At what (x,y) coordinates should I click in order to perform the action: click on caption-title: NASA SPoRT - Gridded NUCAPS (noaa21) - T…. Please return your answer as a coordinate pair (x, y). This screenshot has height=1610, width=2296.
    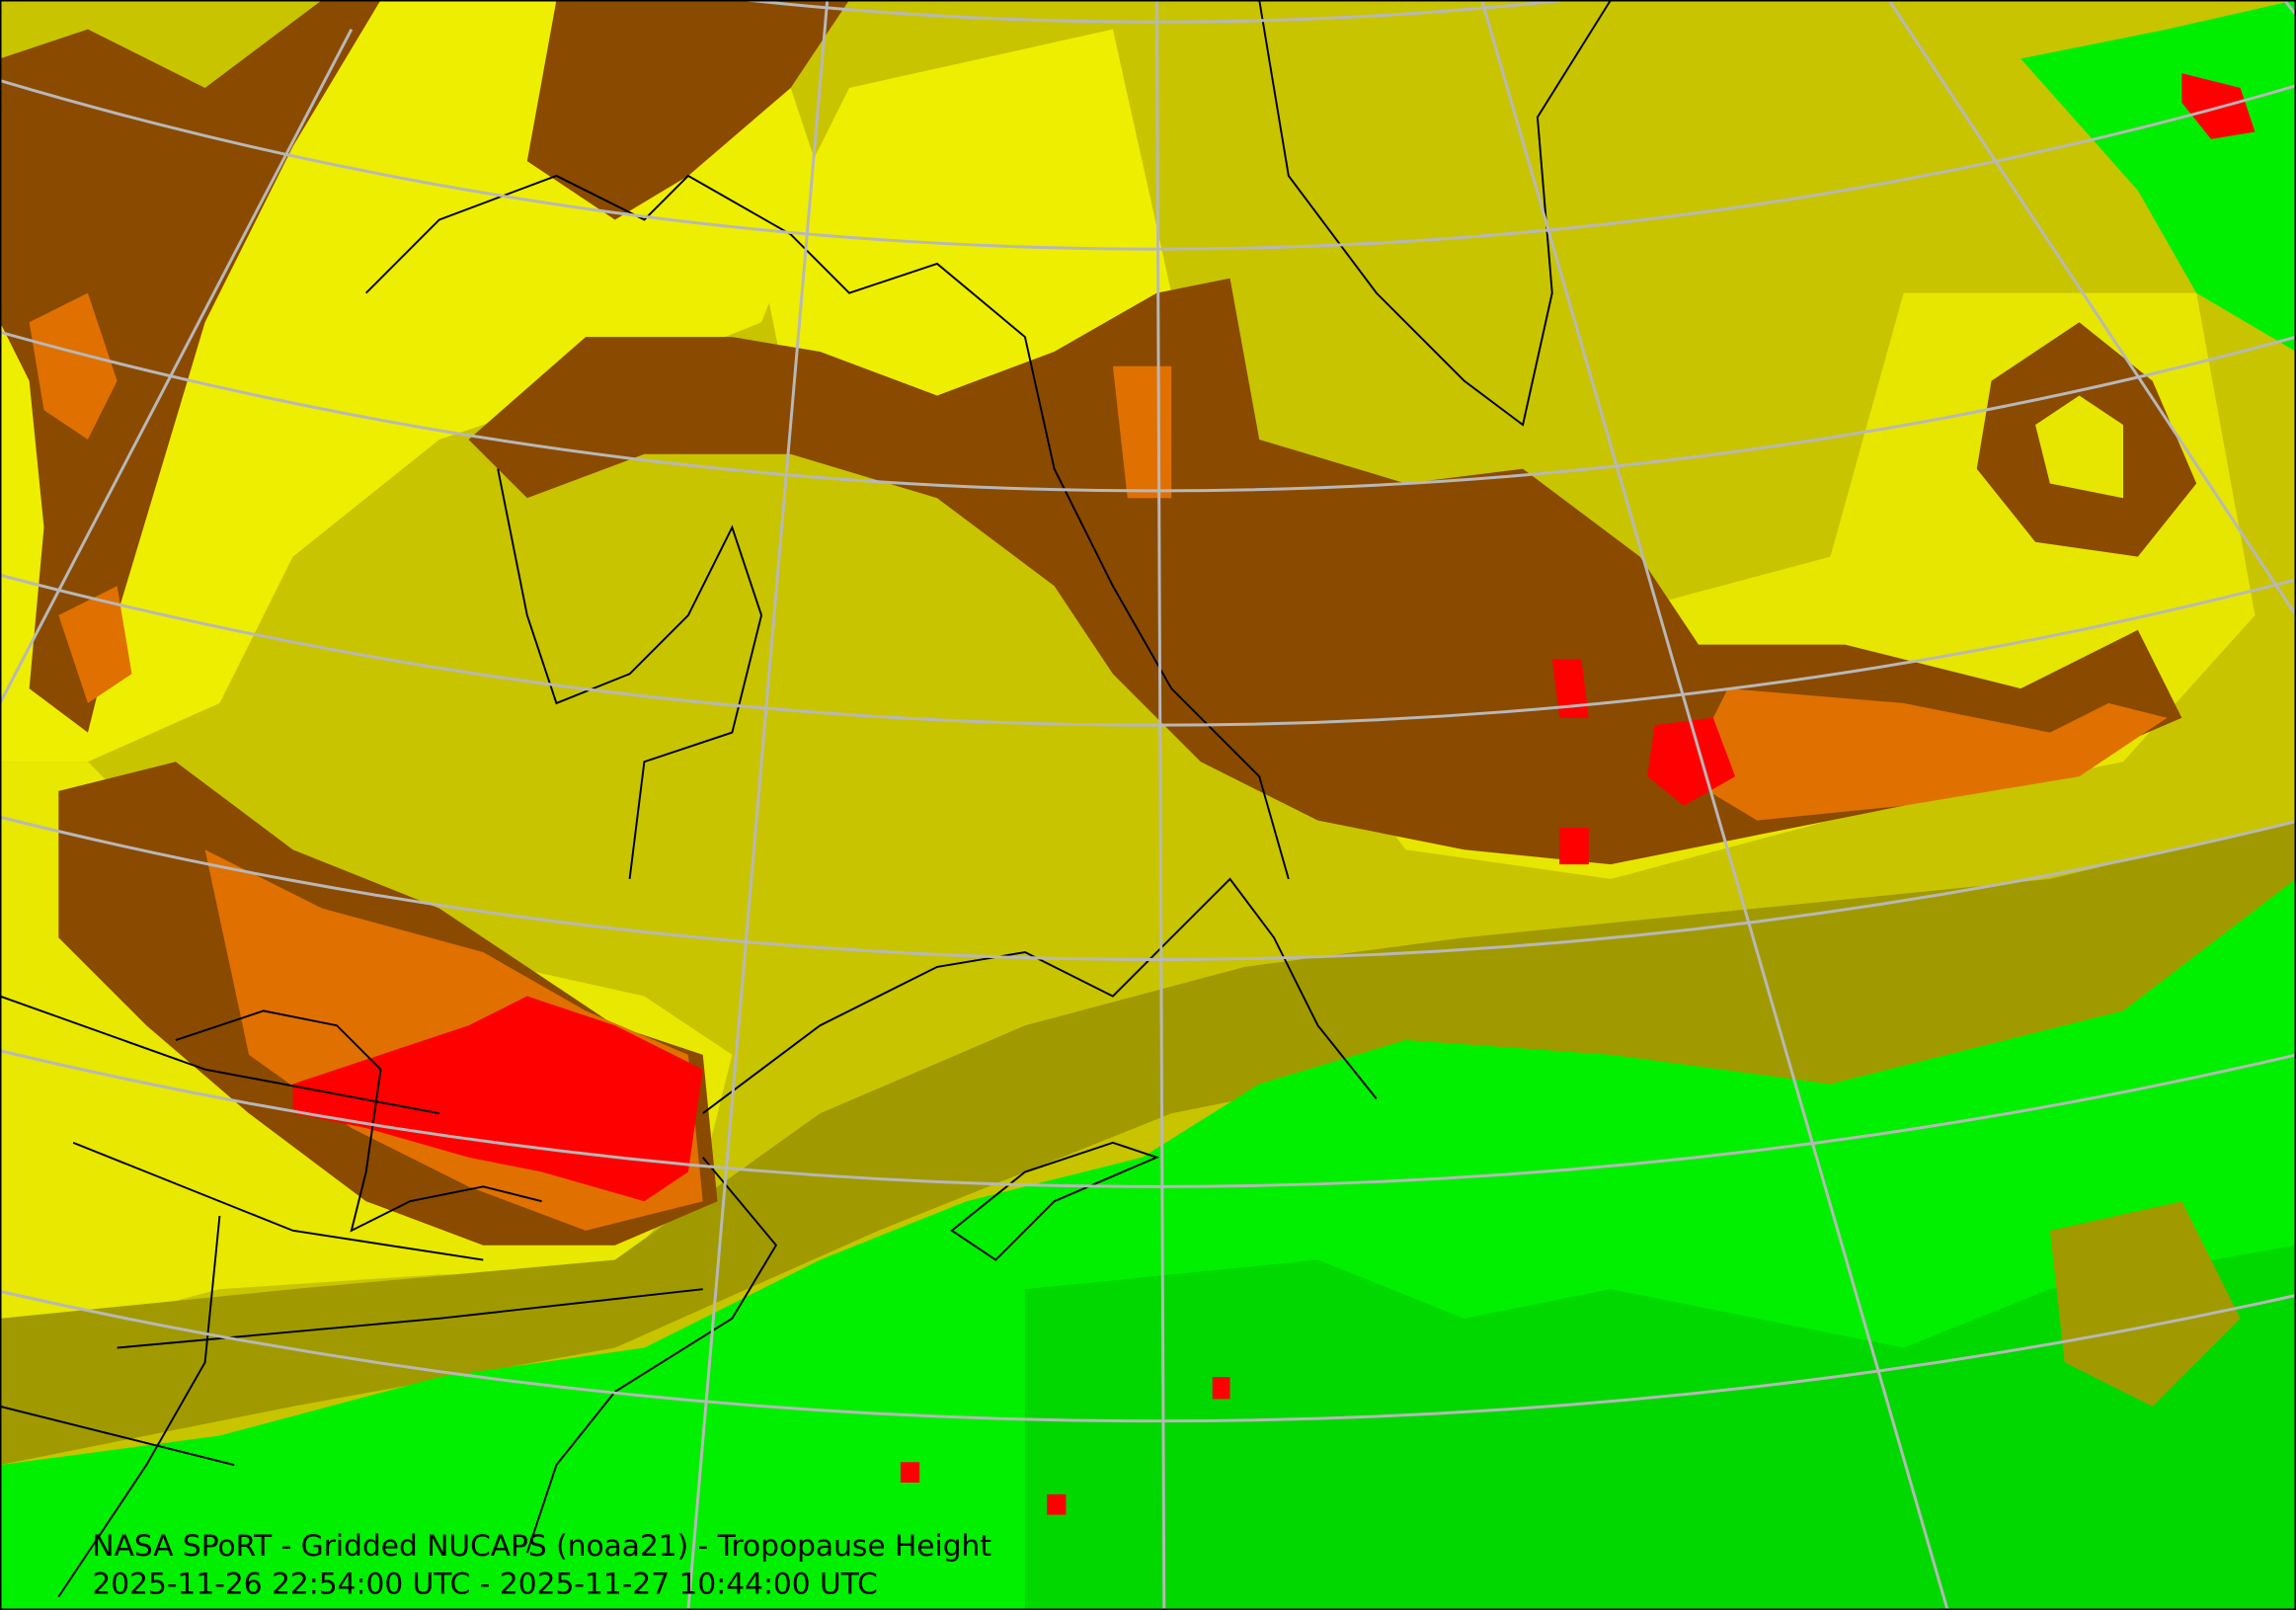
    Looking at the image, I should click on (542, 1545).